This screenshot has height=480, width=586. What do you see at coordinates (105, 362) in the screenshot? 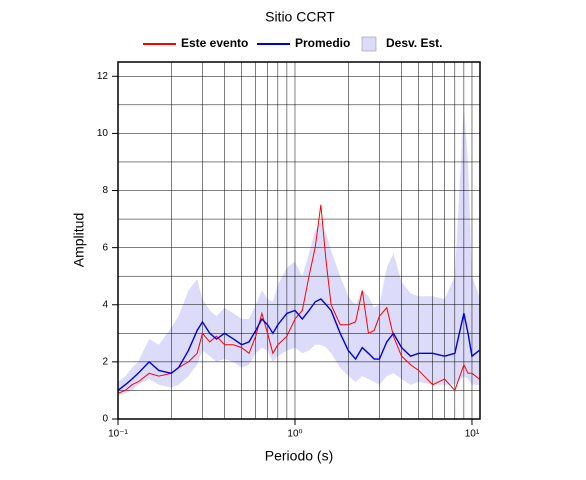
I see `y-tick-label: 2` at bounding box center [105, 362].